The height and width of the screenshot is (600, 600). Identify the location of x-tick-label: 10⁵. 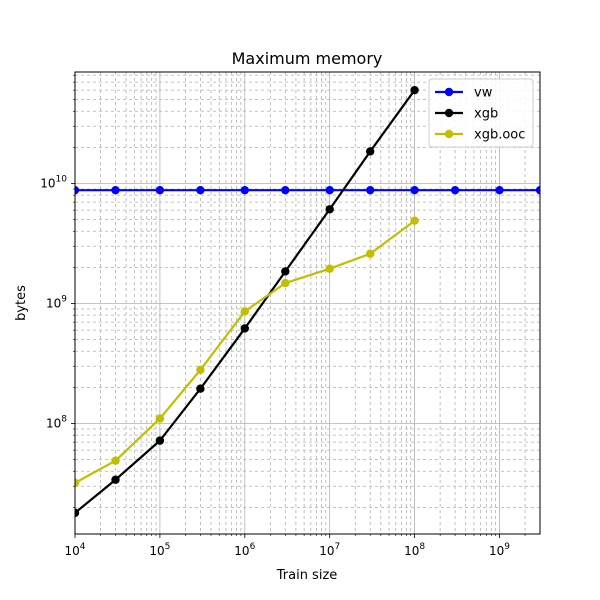
(159, 550).